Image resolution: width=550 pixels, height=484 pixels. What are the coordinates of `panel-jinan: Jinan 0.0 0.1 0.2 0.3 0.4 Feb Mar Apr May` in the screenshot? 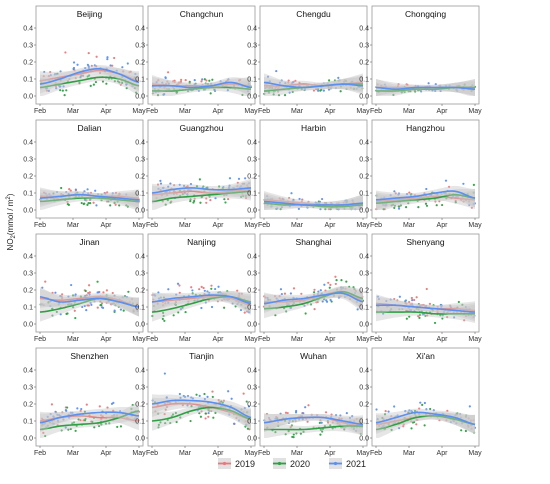 It's located at (84, 288).